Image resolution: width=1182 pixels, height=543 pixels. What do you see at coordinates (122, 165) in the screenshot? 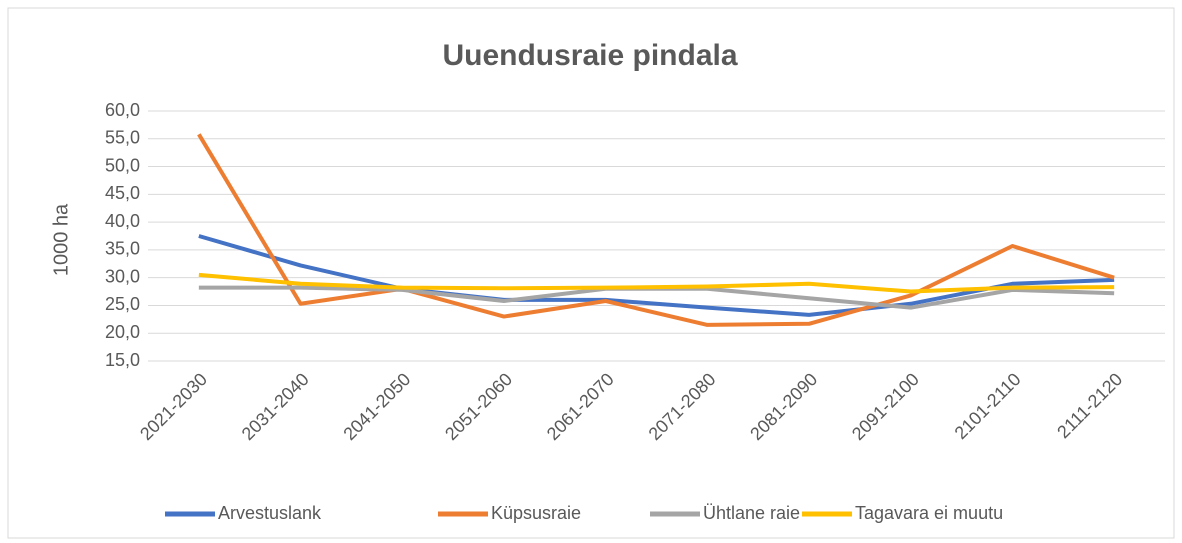
I see `y-tick-label: 50,0` at bounding box center [122, 165].